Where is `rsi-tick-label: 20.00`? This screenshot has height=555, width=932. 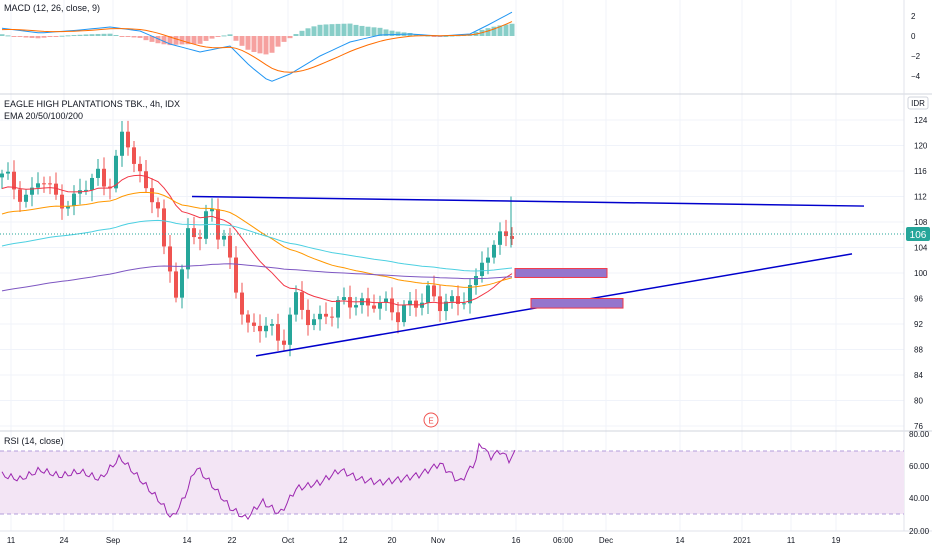 rsi-tick-label: 20.00 is located at coordinates (919, 531).